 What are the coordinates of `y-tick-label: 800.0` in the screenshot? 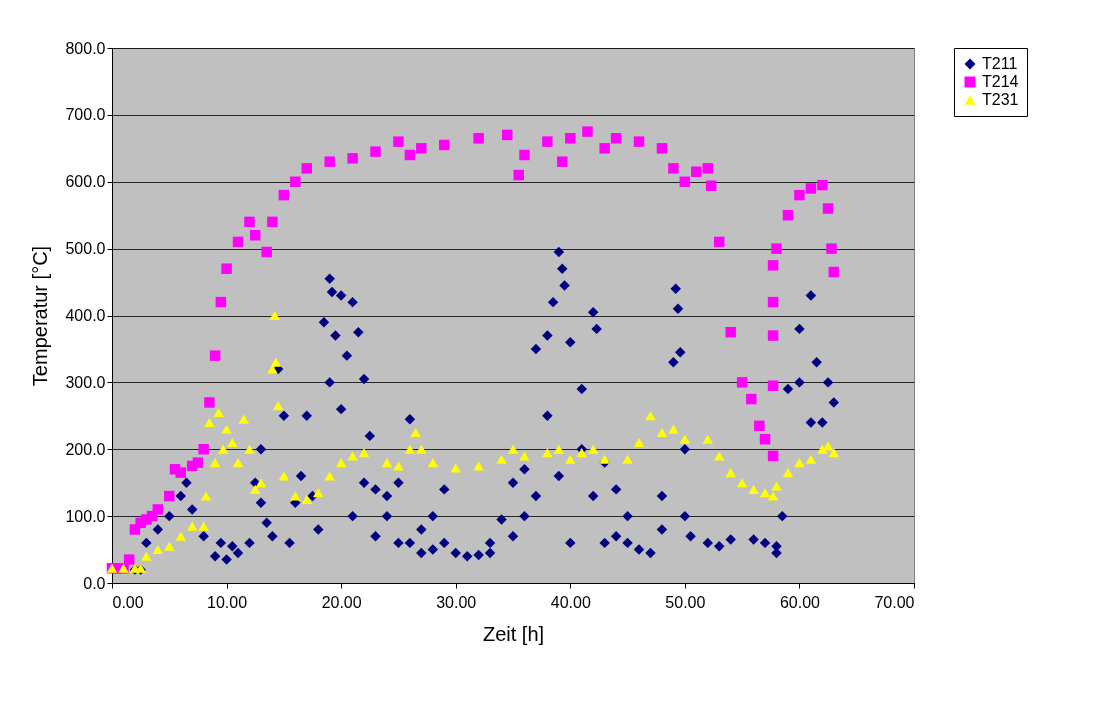 It's located at (85, 48).